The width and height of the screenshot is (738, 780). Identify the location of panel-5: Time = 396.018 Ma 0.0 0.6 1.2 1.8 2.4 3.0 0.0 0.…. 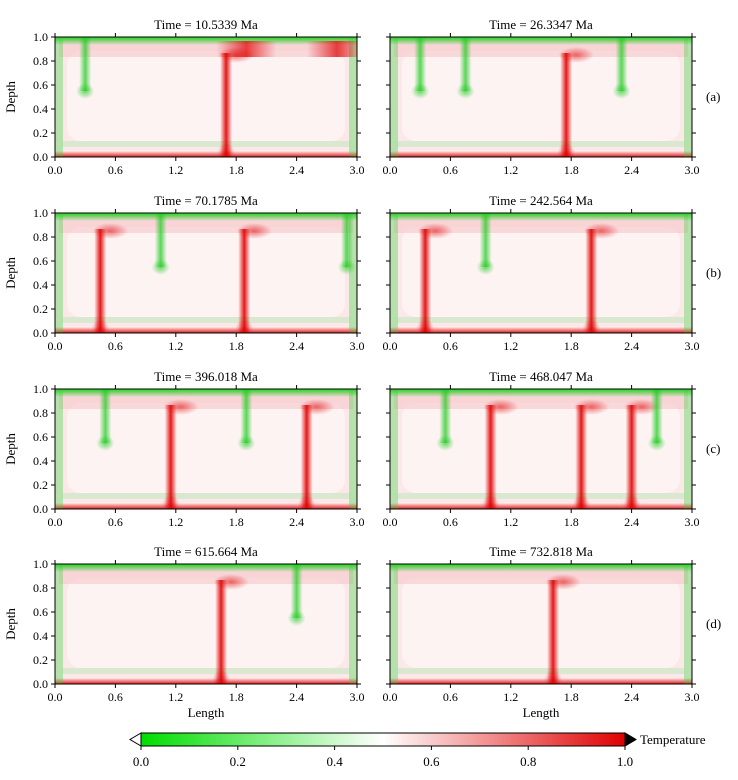
(184, 449).